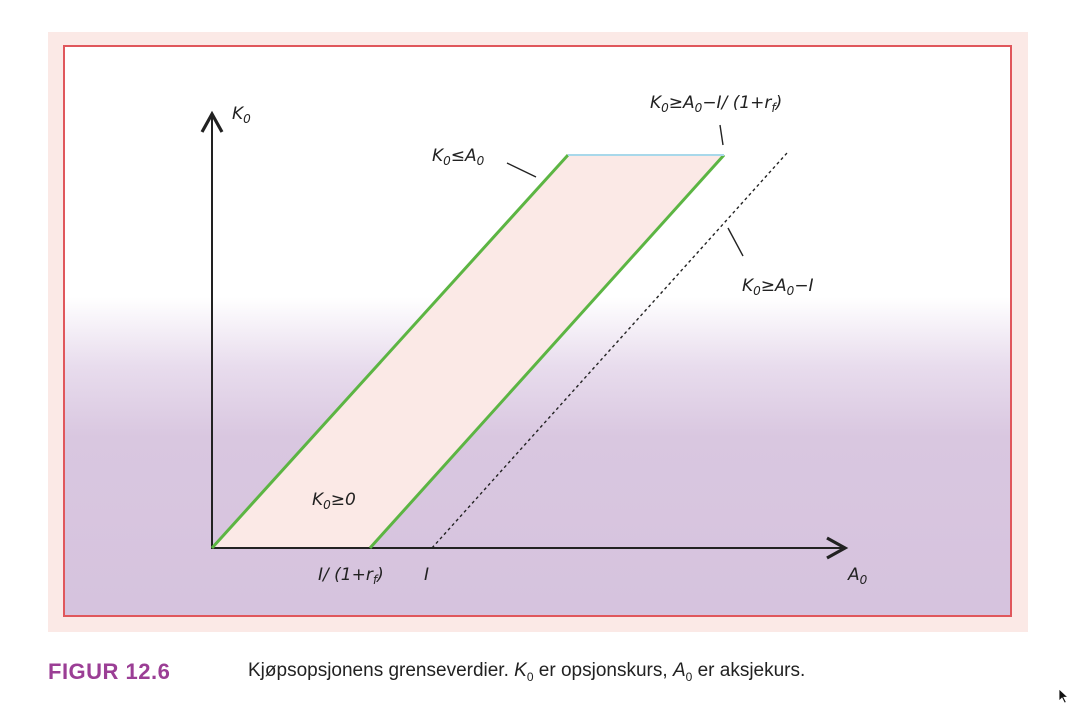 Image resolution: width=1072 pixels, height=706 pixels. I want to click on tick-label-i-over-rf: I/ (1+rf), so click(351, 576).